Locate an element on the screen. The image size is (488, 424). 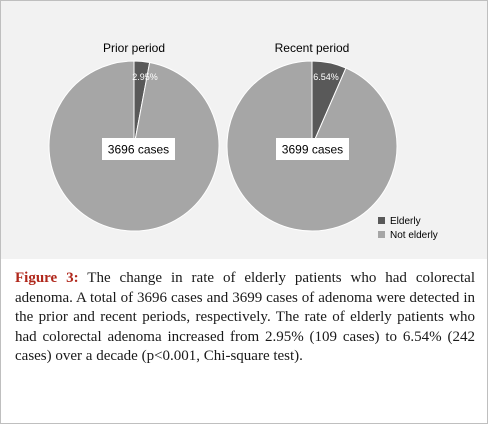
center-label-prior: 3696 cases is located at coordinates (138, 150).